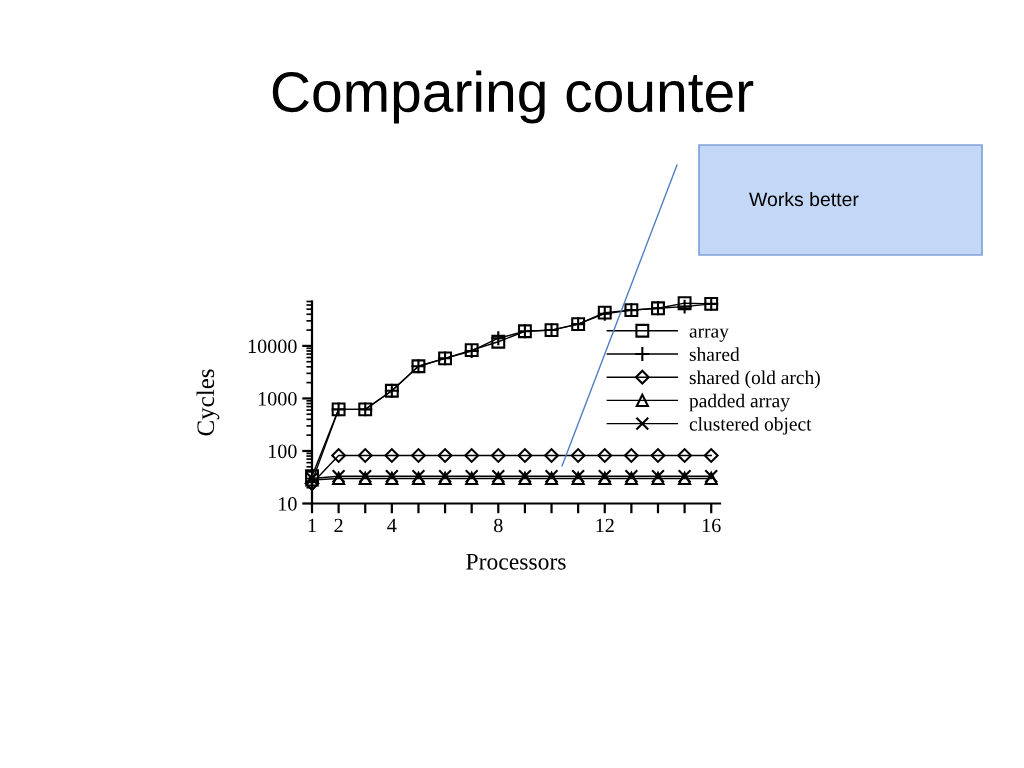 The height and width of the screenshot is (768, 1024). Describe the element at coordinates (605, 525) in the screenshot. I see `x-tick-label: 12` at that location.